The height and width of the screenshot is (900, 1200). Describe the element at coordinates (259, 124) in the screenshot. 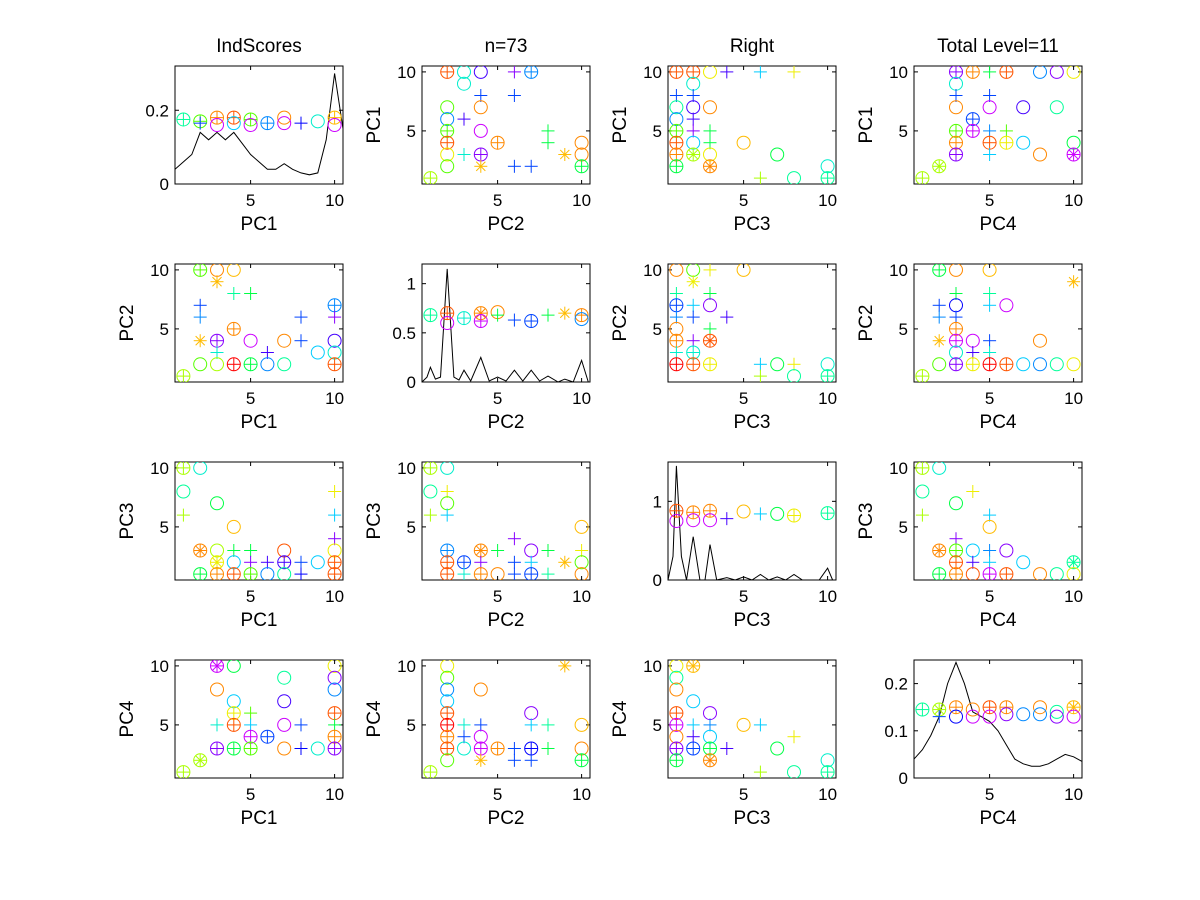

I see `density-curve` at that location.